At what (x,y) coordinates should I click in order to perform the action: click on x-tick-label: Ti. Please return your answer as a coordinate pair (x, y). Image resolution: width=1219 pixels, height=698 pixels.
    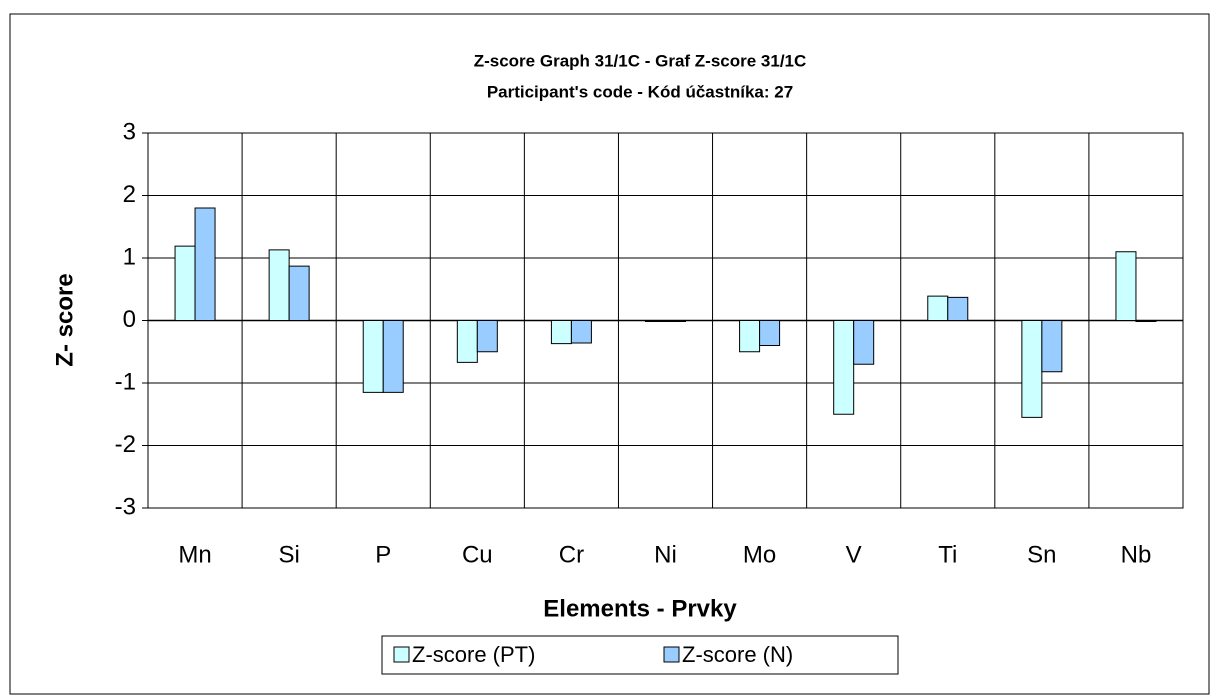
    Looking at the image, I should click on (947, 554).